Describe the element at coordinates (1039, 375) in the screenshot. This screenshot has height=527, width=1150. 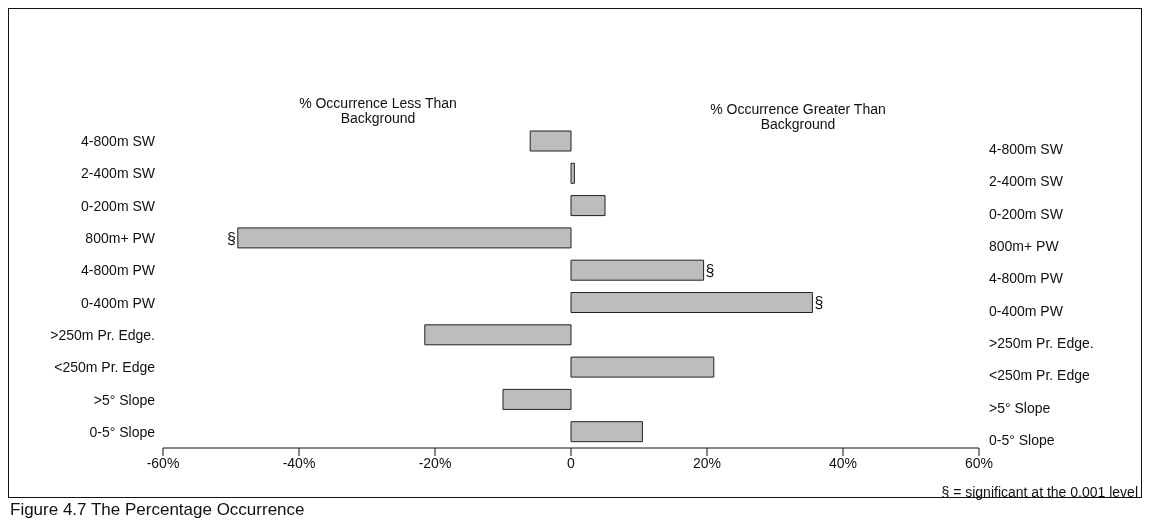
I see `category-label: <250m Pr. Edge` at that location.